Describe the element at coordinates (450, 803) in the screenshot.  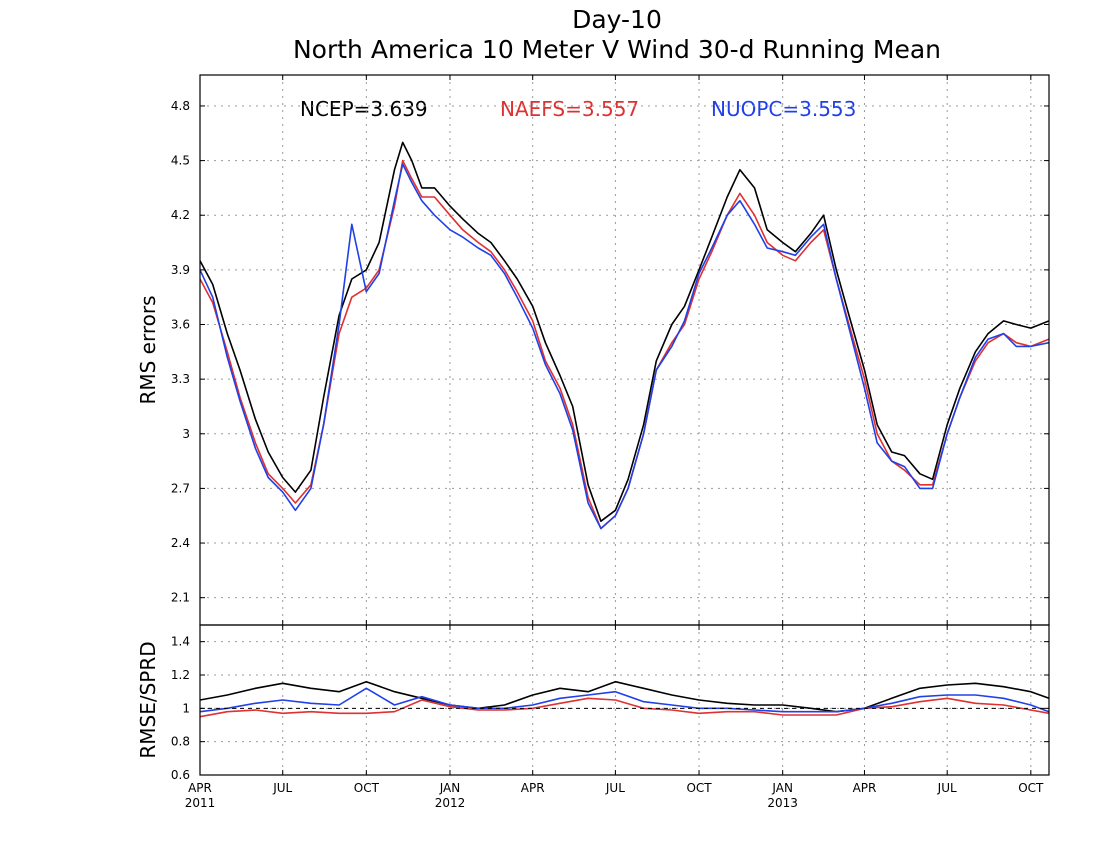
I see `x-tick-year-label: 2012` at that location.